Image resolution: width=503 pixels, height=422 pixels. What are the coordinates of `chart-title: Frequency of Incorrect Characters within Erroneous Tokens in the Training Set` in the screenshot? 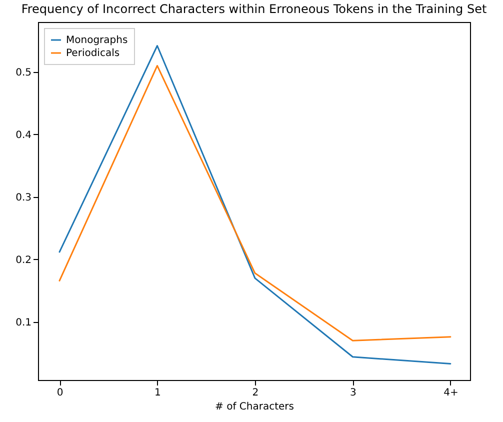 It's located at (254, 9).